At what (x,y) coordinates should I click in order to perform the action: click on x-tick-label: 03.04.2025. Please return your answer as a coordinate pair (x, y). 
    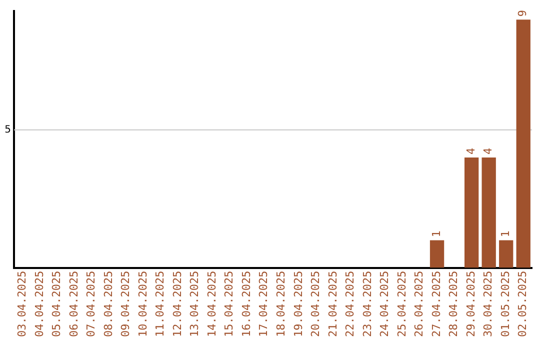
    Looking at the image, I should click on (21, 304).